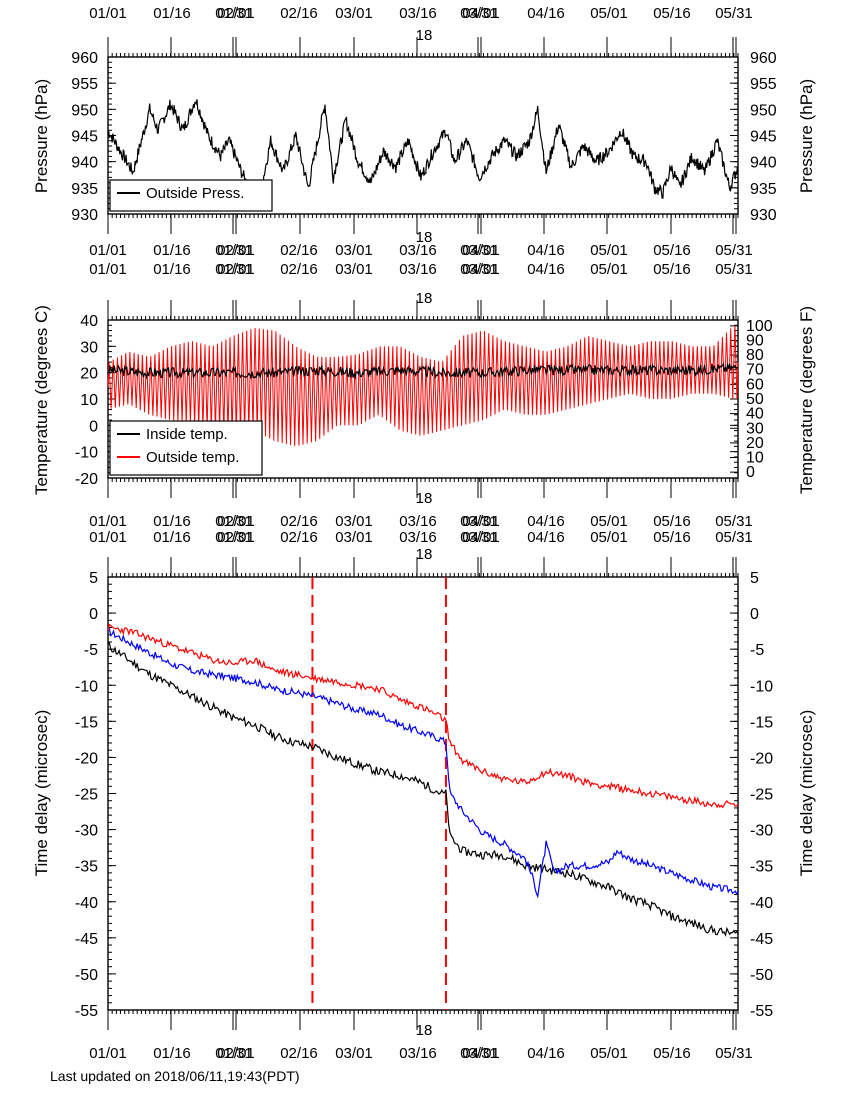 This screenshot has height=1105, width=850. I want to click on time-tick-label-2: 04/16, so click(546, 537).